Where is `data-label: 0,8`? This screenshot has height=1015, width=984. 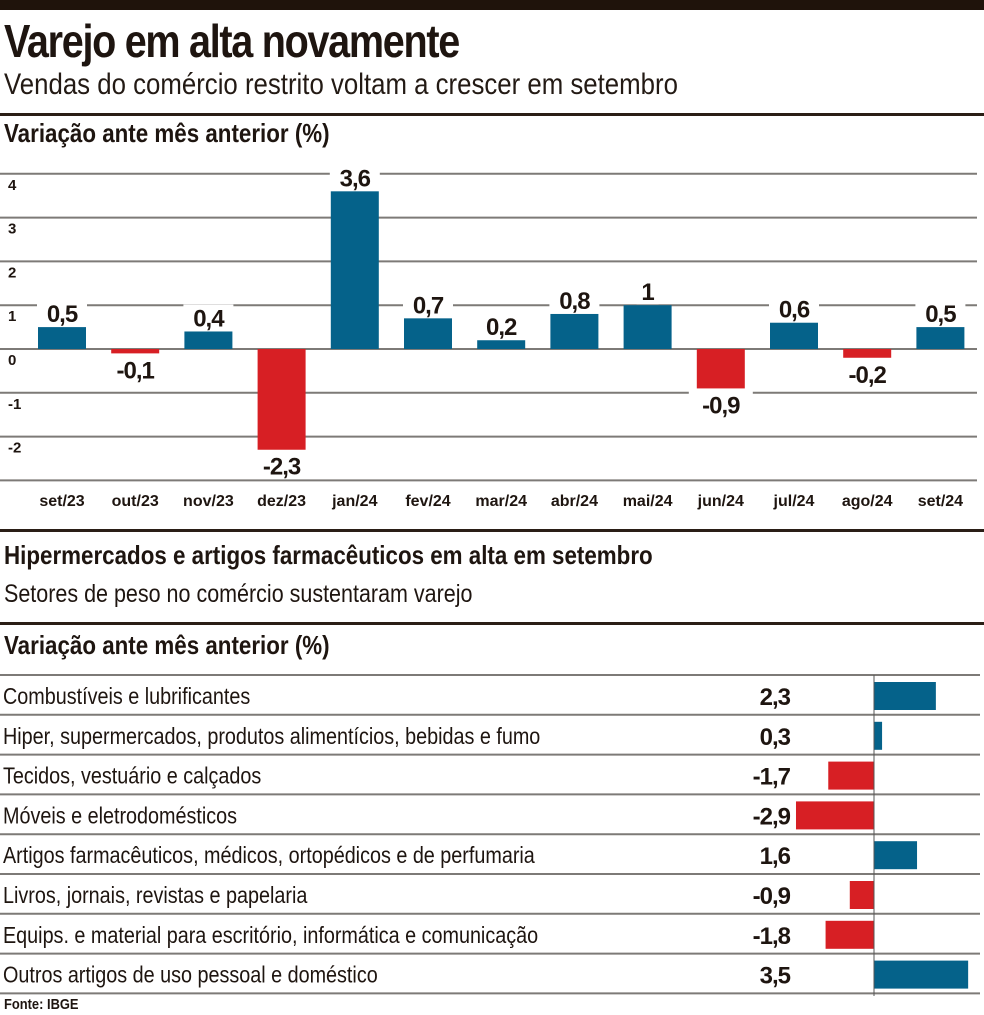
data-label: 0,8 is located at coordinates (574, 301).